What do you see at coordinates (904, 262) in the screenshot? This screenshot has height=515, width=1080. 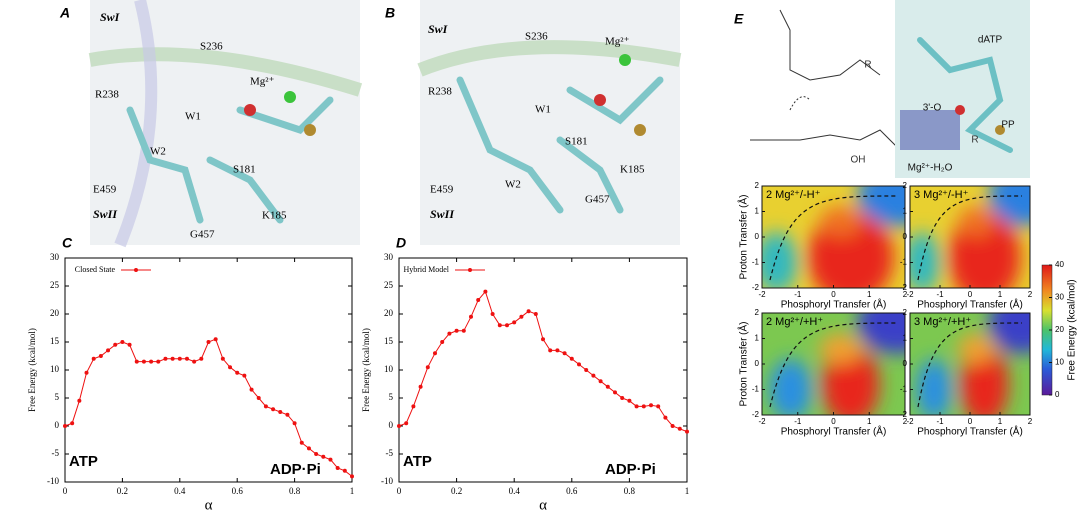 I see `y-tick-label: -1` at bounding box center [904, 262].